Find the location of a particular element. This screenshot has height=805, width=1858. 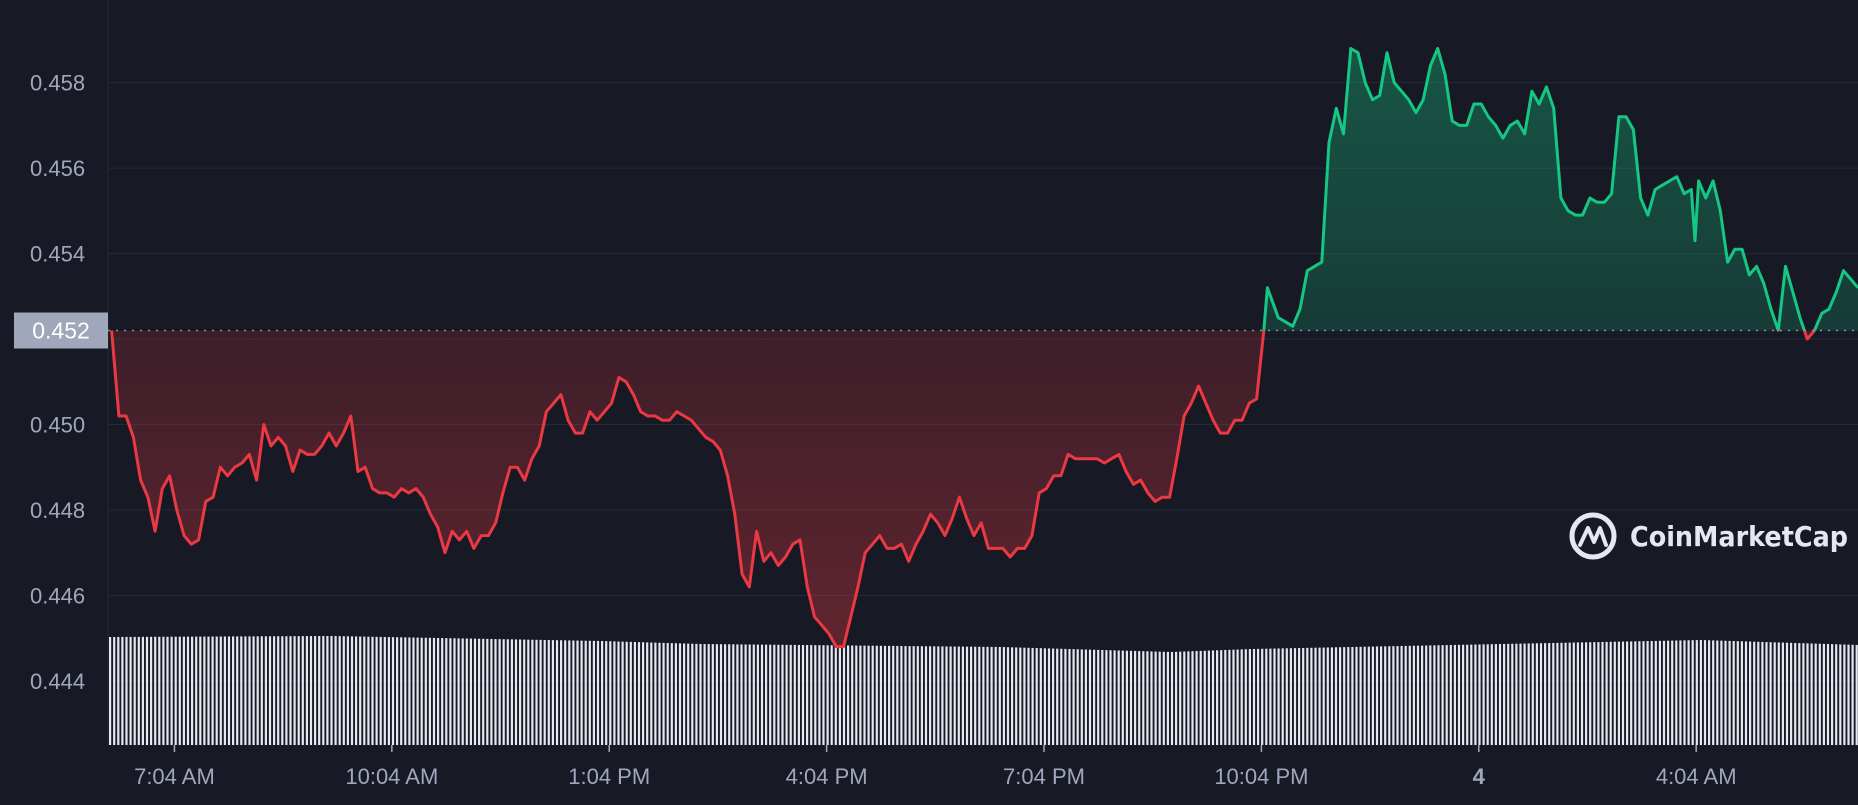

volume-bars is located at coordinates (983, 690).